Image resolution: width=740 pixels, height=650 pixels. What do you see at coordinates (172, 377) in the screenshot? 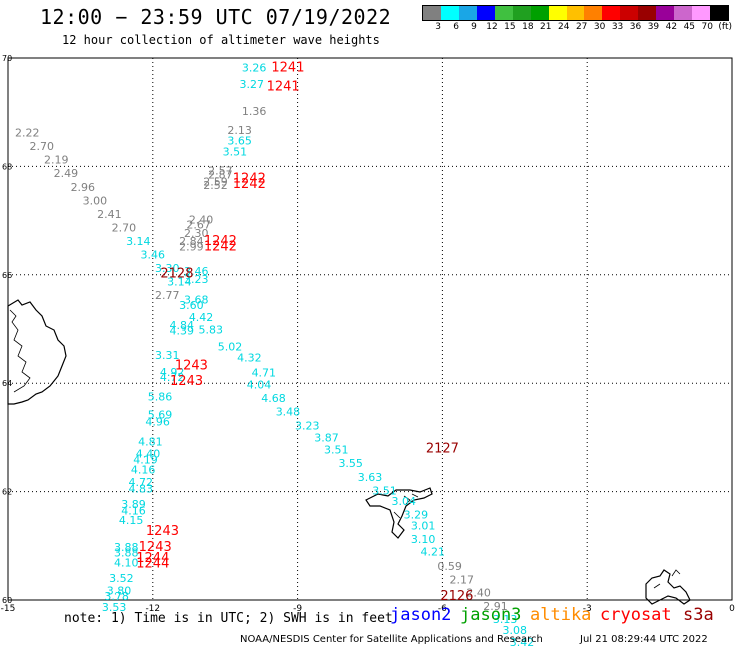
I see `wave-height-label: 4.72` at bounding box center [172, 377].